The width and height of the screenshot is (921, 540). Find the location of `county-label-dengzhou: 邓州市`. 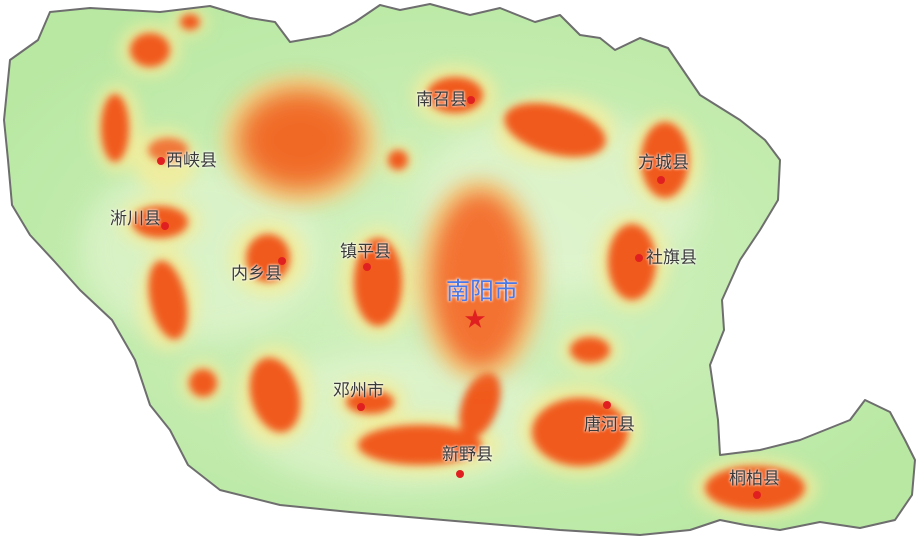

county-label-dengzhou: 邓州市 is located at coordinates (358, 391).